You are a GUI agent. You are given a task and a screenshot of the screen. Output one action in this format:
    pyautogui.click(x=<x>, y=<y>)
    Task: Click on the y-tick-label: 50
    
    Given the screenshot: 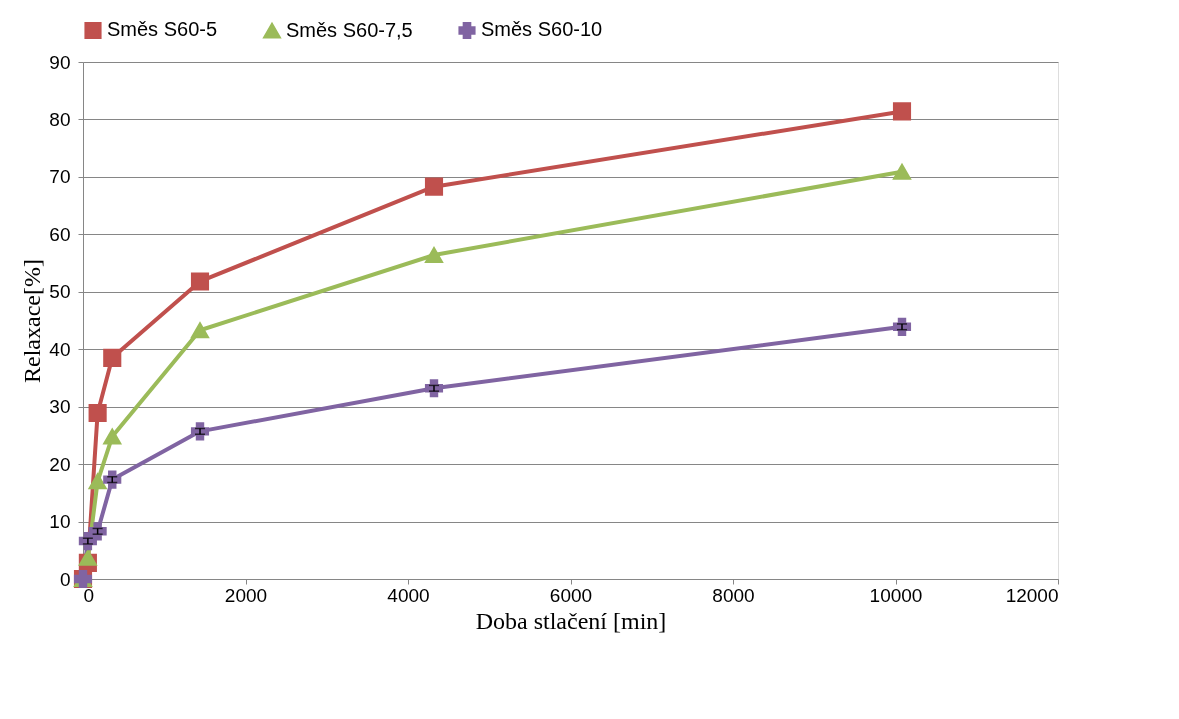 What is the action you would take?
    pyautogui.click(x=60, y=292)
    